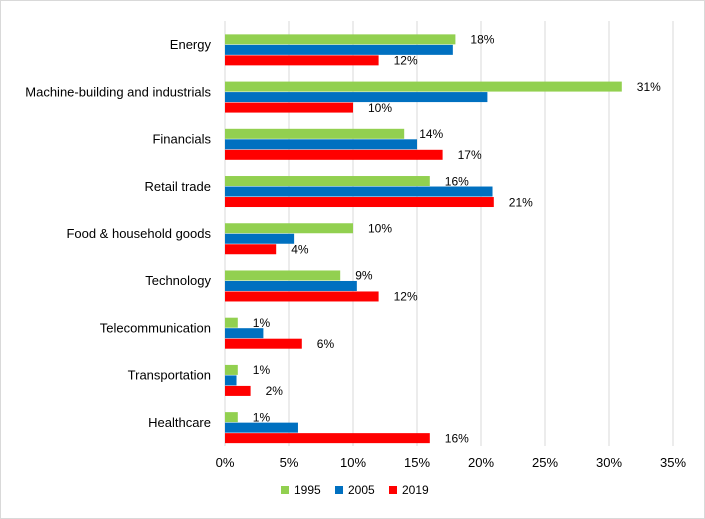 This screenshot has height=519, width=705. Describe the element at coordinates (521, 202) in the screenshot. I see `data-label-retail-trade-2019: 21%` at that location.